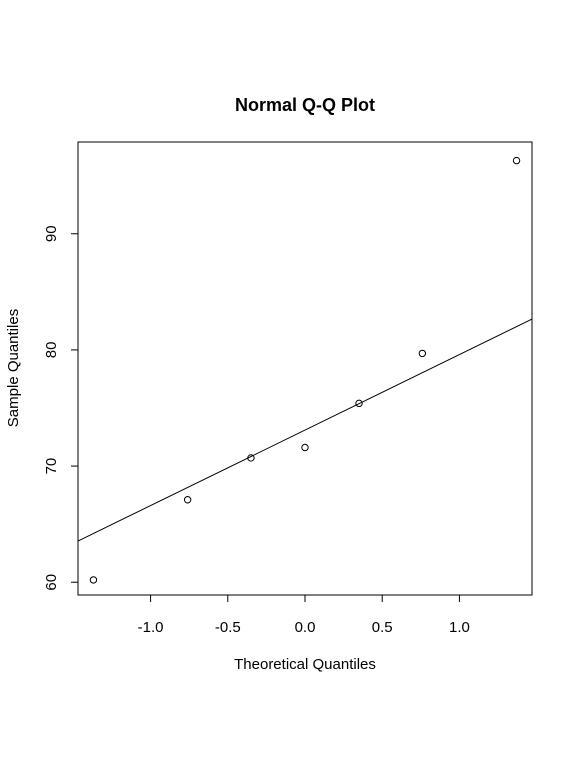  What do you see at coordinates (51, 350) in the screenshot?
I see `y-tick-label: 80` at bounding box center [51, 350].